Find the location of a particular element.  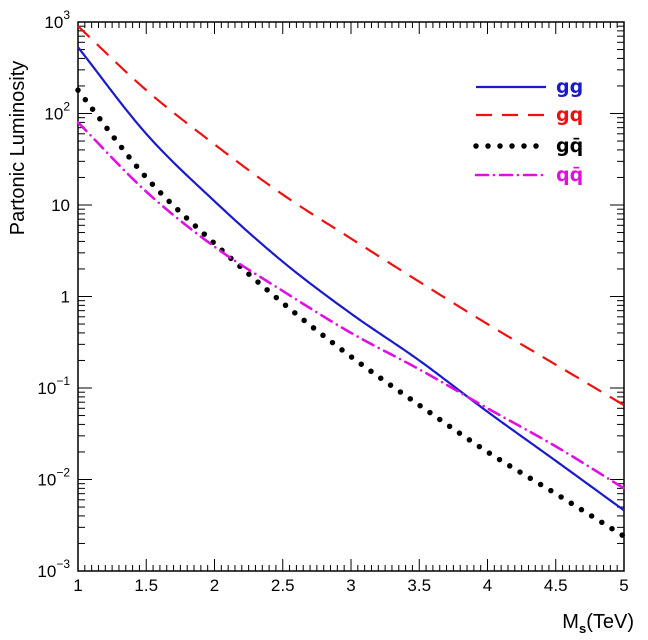

x-tick-label: 2.5 is located at coordinates (283, 585).